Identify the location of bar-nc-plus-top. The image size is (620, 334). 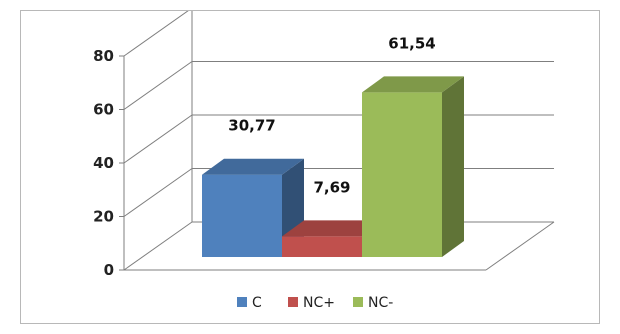
(333, 228).